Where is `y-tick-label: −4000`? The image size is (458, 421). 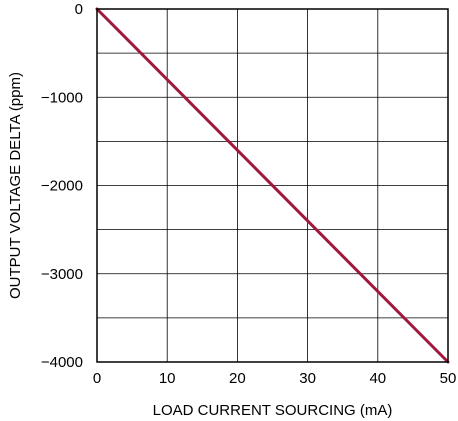 y-tick-label: −4000 is located at coordinates (62, 362).